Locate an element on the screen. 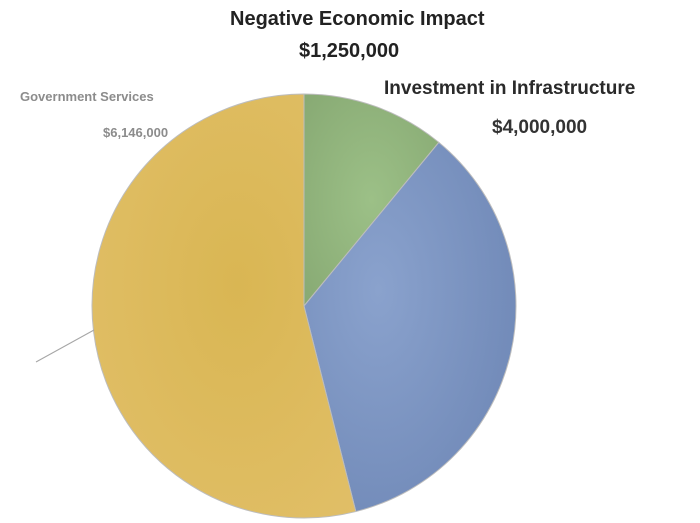 This screenshot has height=523, width=700. data-value-government-services: $6,146,000 is located at coordinates (136, 132).